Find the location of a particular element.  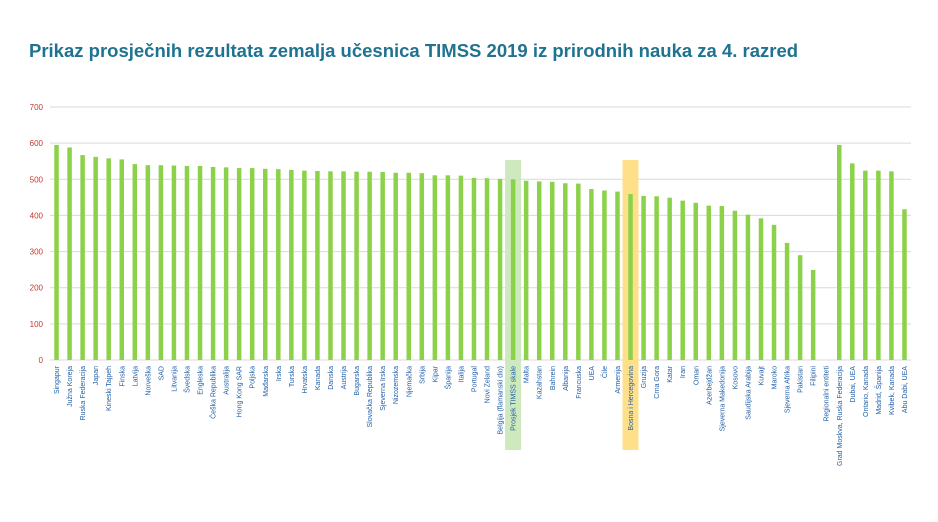

x-category-label: Novi Zeland is located at coordinates (488, 384).